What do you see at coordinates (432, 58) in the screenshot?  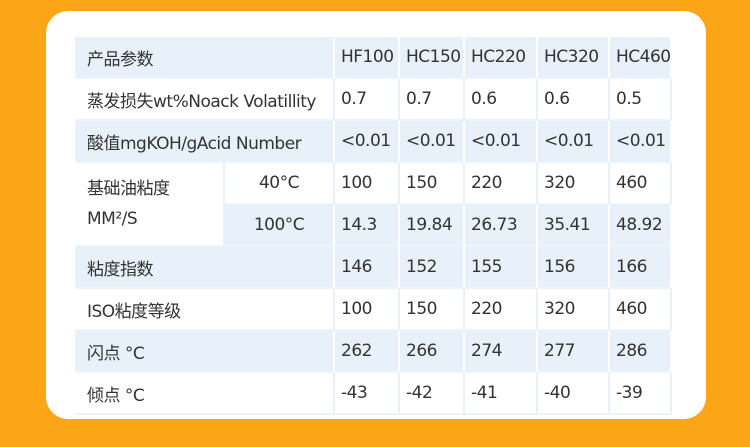 I see `header-cell: HC150` at bounding box center [432, 58].